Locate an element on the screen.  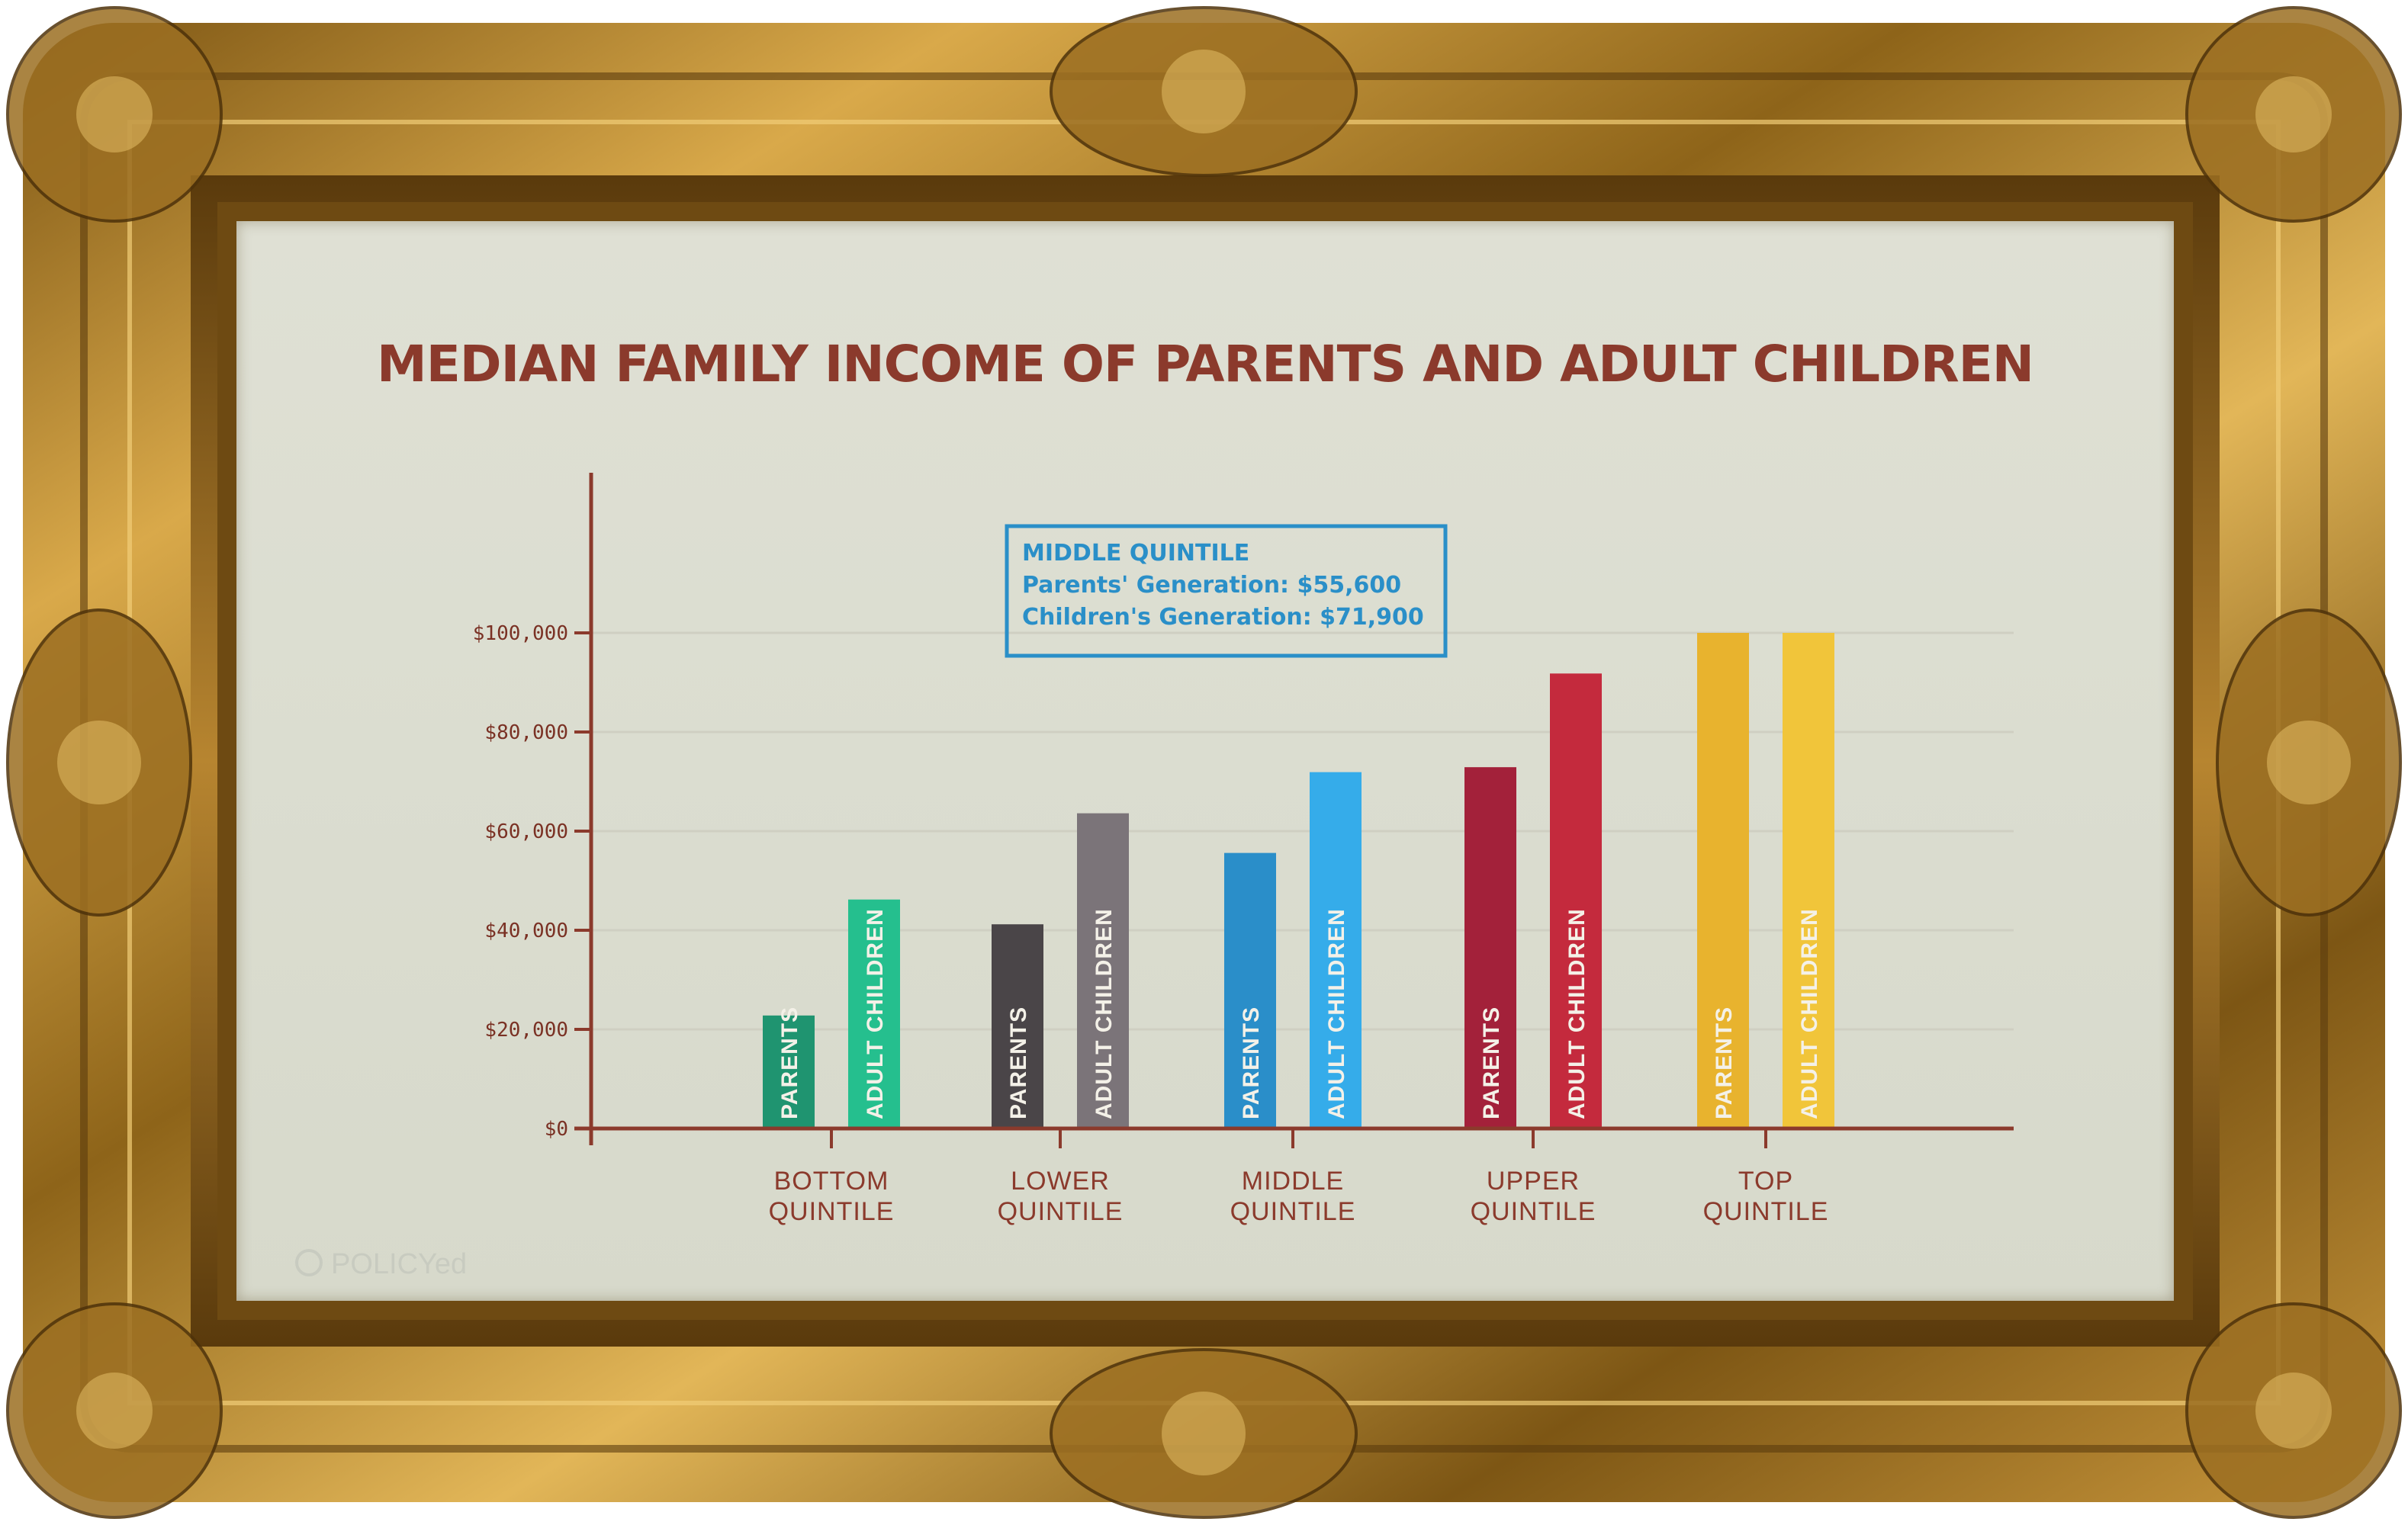
policyed-logo: POLICYed is located at coordinates (381, 1264).